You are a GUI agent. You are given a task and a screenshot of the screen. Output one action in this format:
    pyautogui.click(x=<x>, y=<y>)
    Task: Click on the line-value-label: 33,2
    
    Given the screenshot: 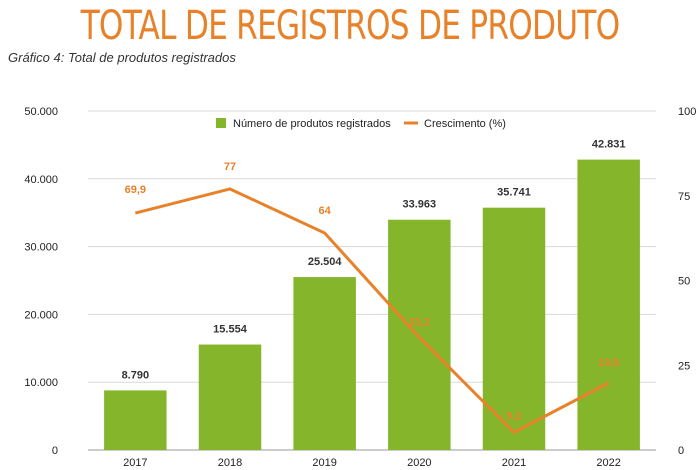 What is the action you would take?
    pyautogui.click(x=419, y=322)
    